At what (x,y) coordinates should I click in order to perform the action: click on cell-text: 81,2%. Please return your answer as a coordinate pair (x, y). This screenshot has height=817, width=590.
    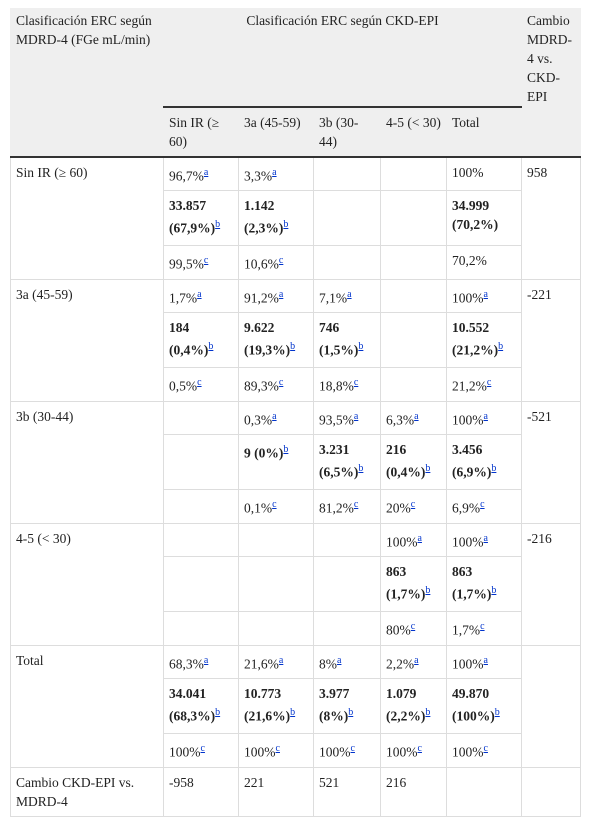
    Looking at the image, I should click on (336, 508).